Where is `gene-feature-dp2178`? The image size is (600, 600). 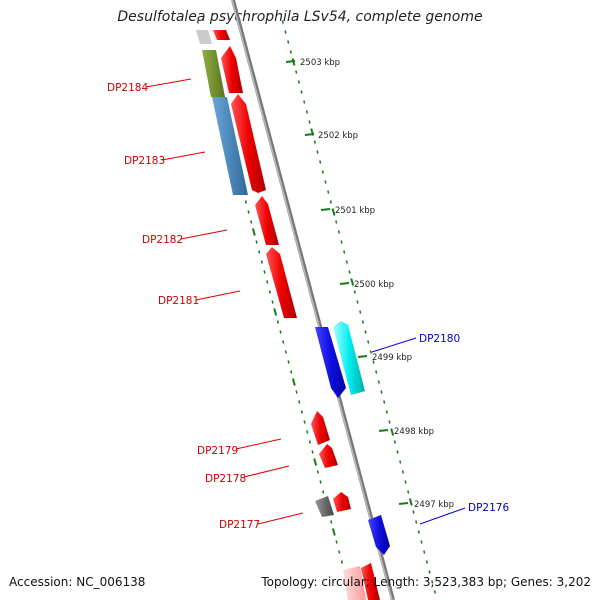
gene-feature-dp2178 is located at coordinates (328, 456).